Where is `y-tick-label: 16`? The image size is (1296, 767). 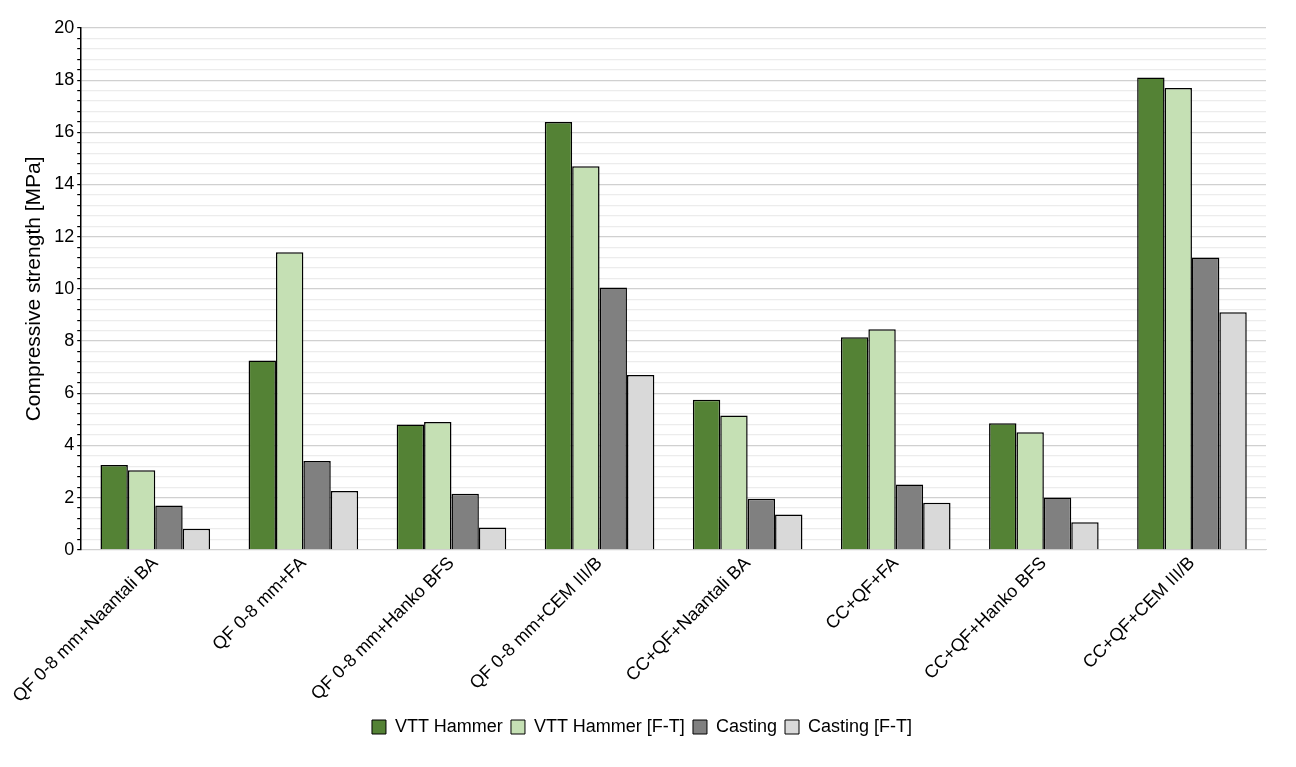
y-tick-label: 16 is located at coordinates (64, 131).